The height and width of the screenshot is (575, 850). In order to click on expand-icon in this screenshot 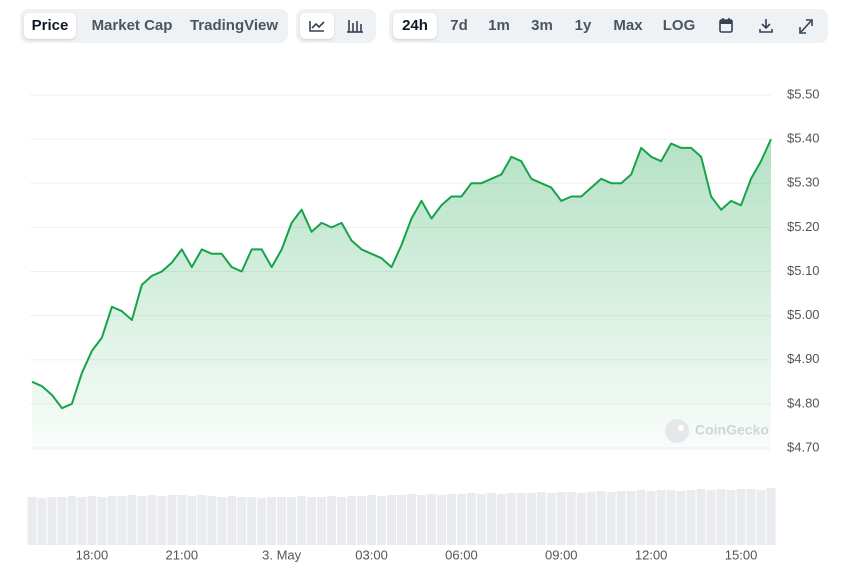, I will do `click(806, 26)`.